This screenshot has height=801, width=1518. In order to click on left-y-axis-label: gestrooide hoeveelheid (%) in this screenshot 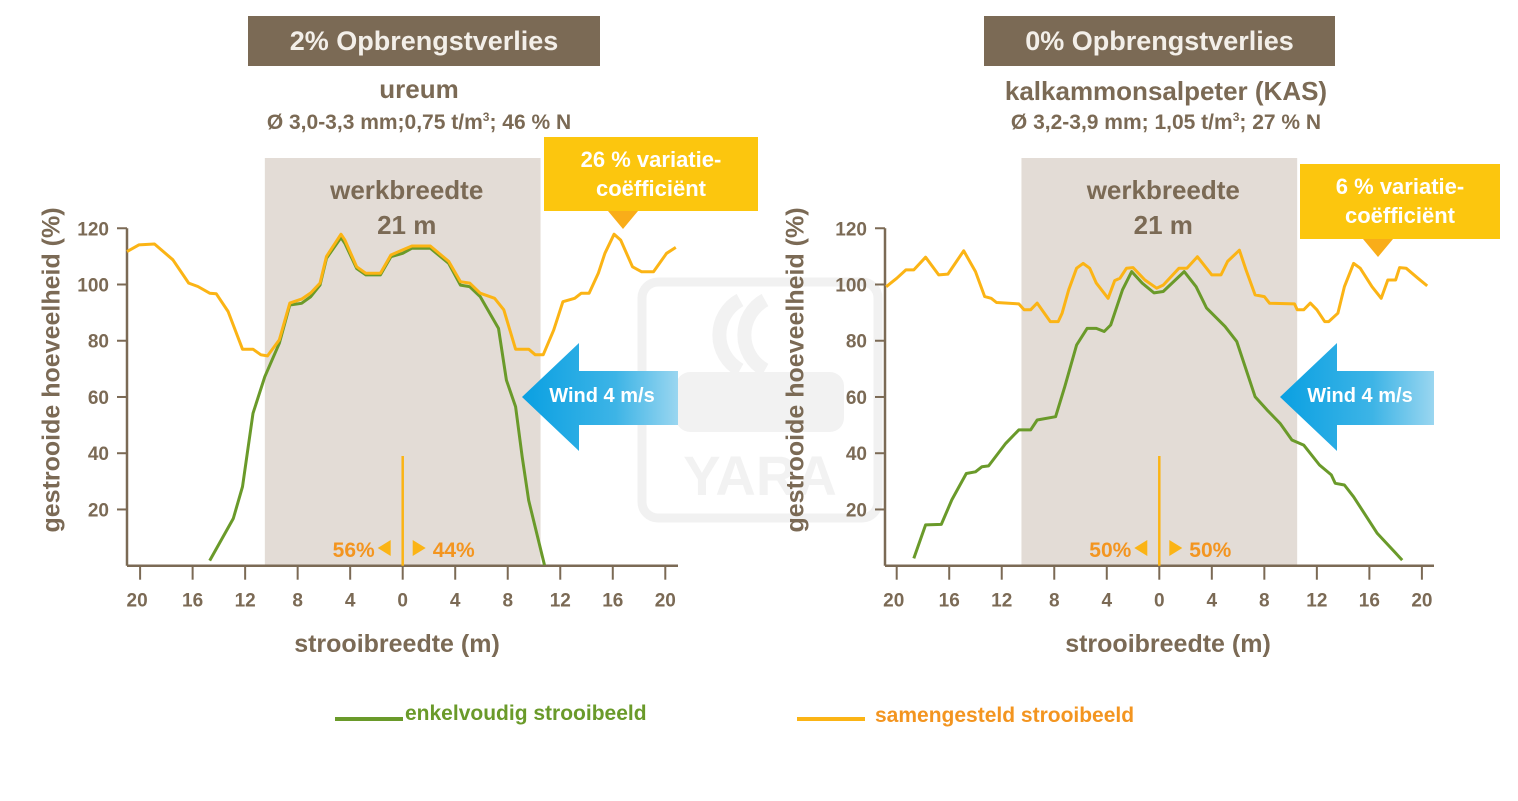, I will do `click(51, 370)`.